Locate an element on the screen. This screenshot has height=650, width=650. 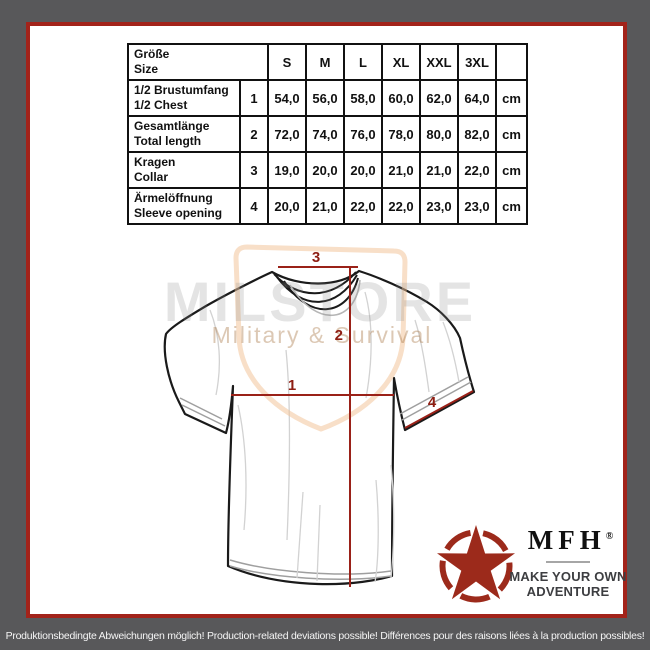
col-header-3xl: 3XL is located at coordinates (477, 62).